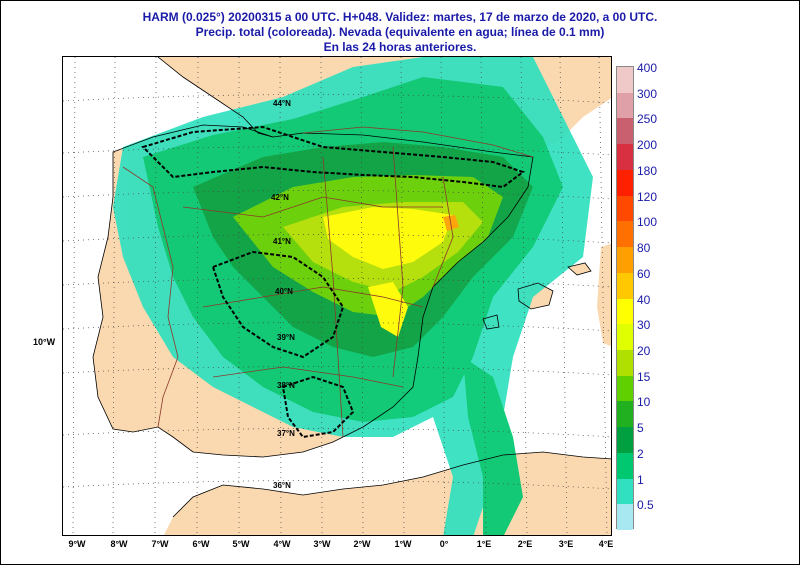 This screenshot has height=565, width=800. Describe the element at coordinates (388, 238) in the screenshot. I see `precip-band-yellow` at that location.